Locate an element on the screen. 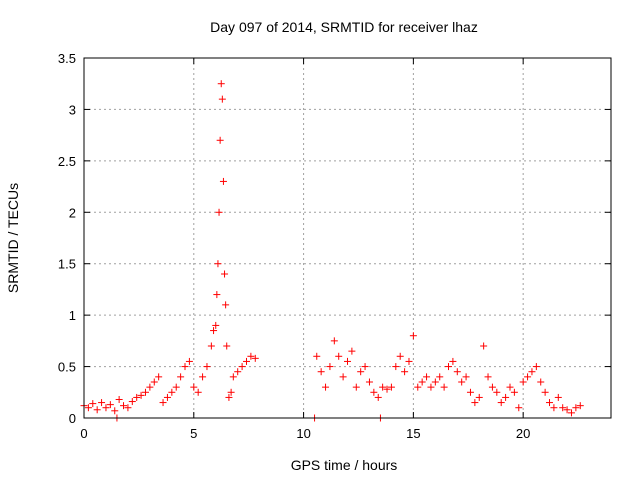  x-axis-label: GPS time / hours is located at coordinates (344, 465).